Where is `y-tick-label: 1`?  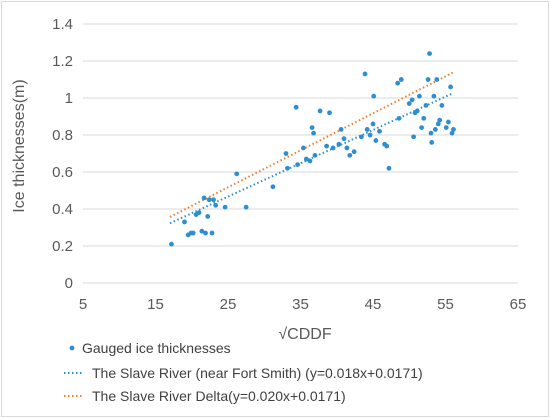 y-tick-label: 1 is located at coordinates (69, 98).